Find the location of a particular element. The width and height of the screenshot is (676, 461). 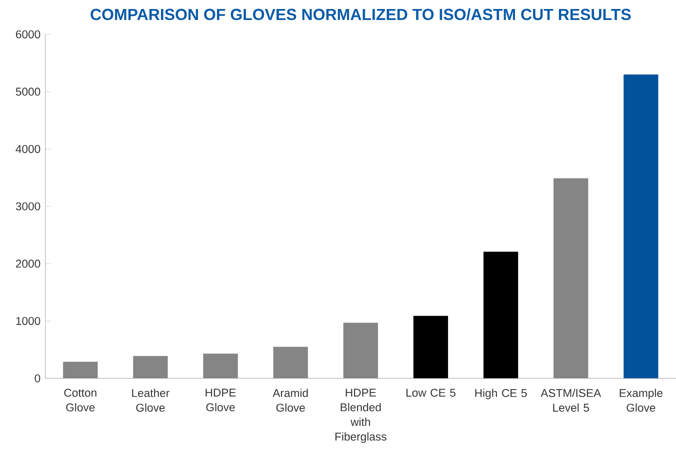

y-tick-label: 4000 is located at coordinates (28, 149).